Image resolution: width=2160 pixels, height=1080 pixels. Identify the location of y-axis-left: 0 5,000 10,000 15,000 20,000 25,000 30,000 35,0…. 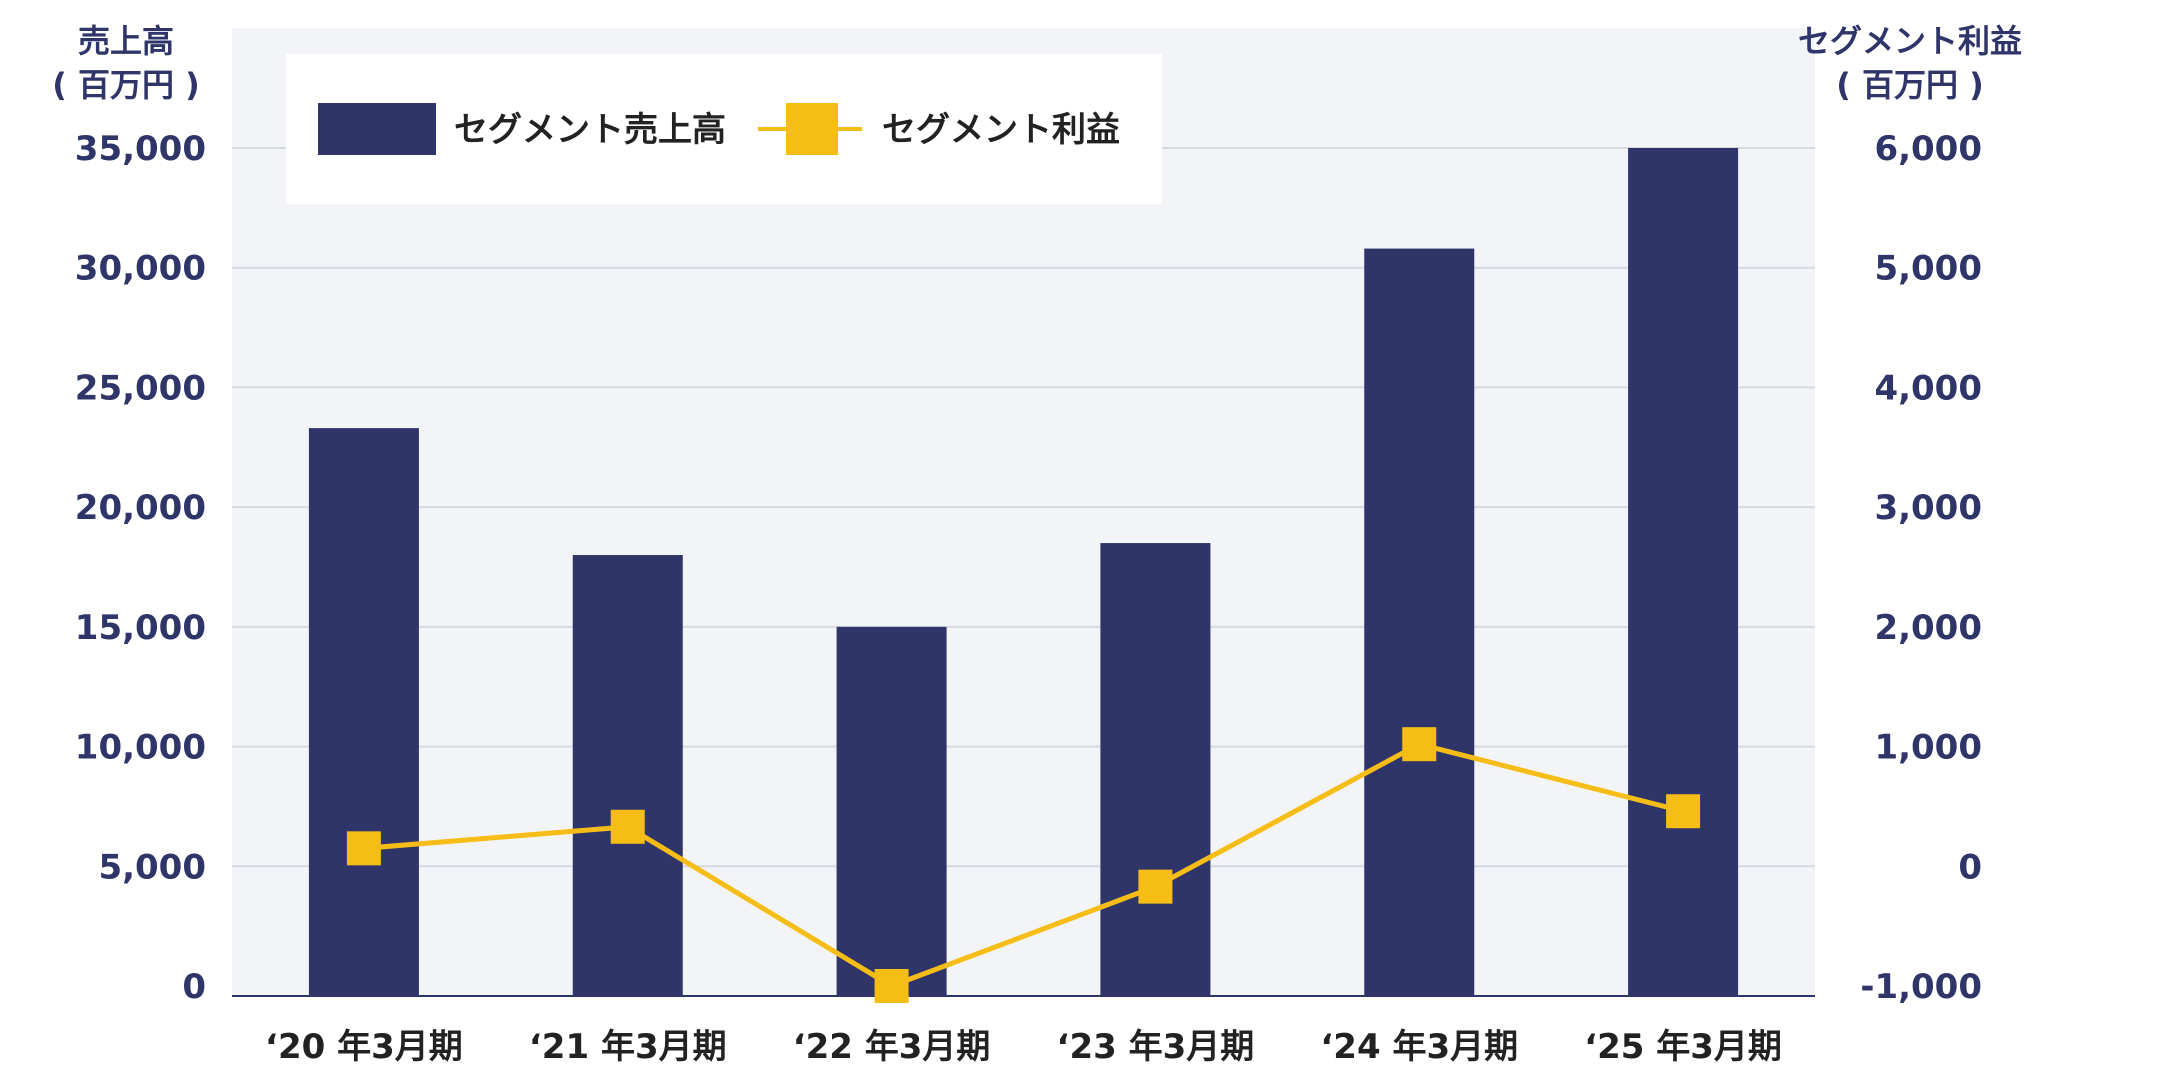
(140, 568).